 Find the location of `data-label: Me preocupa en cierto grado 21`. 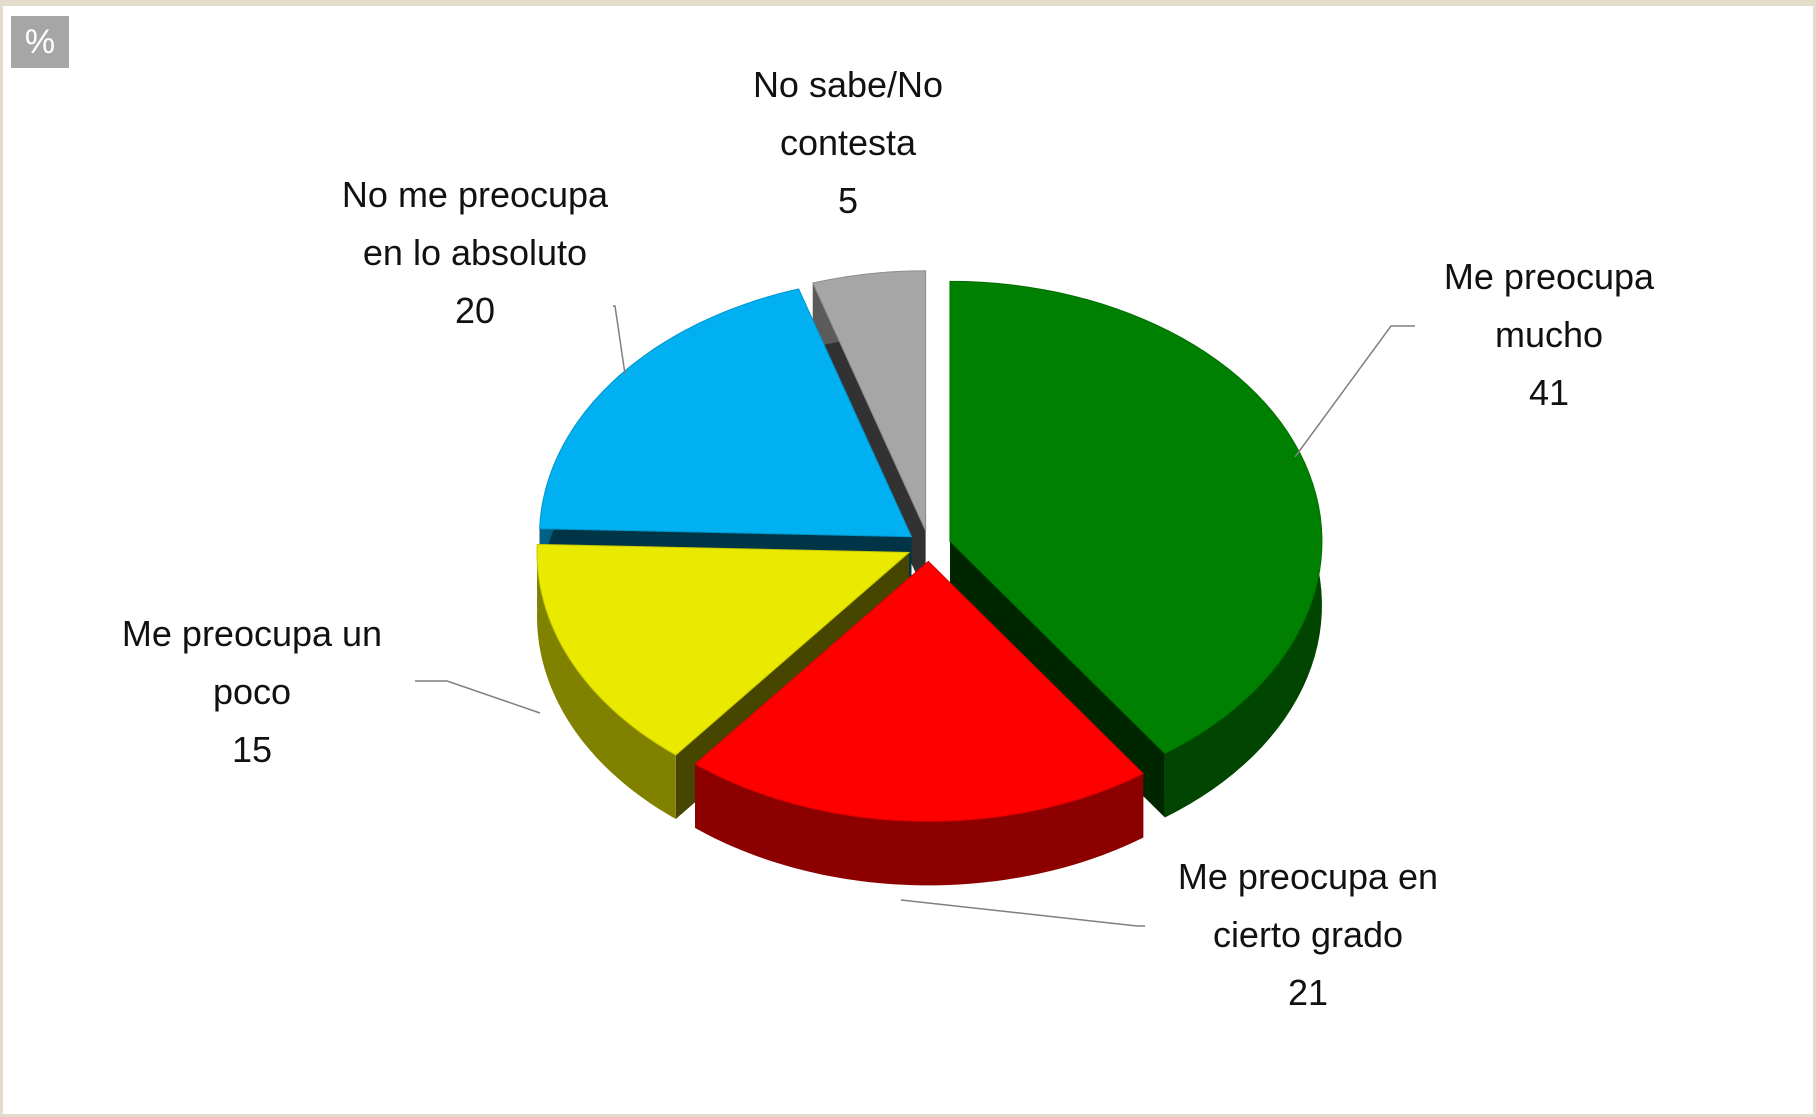

data-label: Me preocupa en cierto grado 21 is located at coordinates (1308, 935).